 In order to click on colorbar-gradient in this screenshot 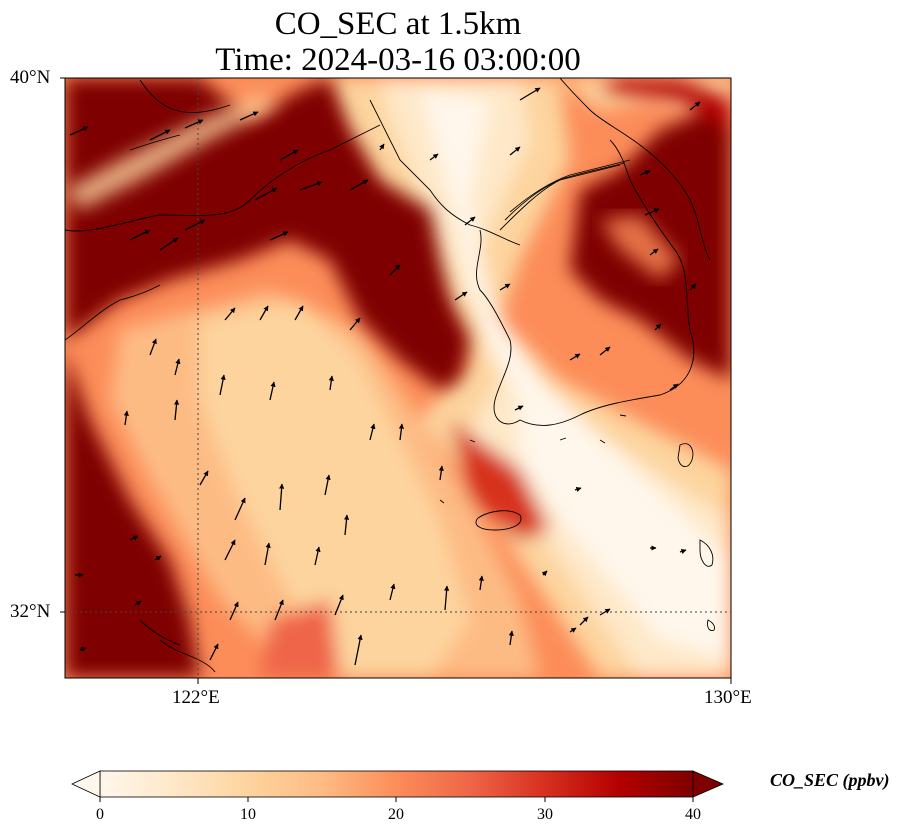, I will do `click(396, 784)`.